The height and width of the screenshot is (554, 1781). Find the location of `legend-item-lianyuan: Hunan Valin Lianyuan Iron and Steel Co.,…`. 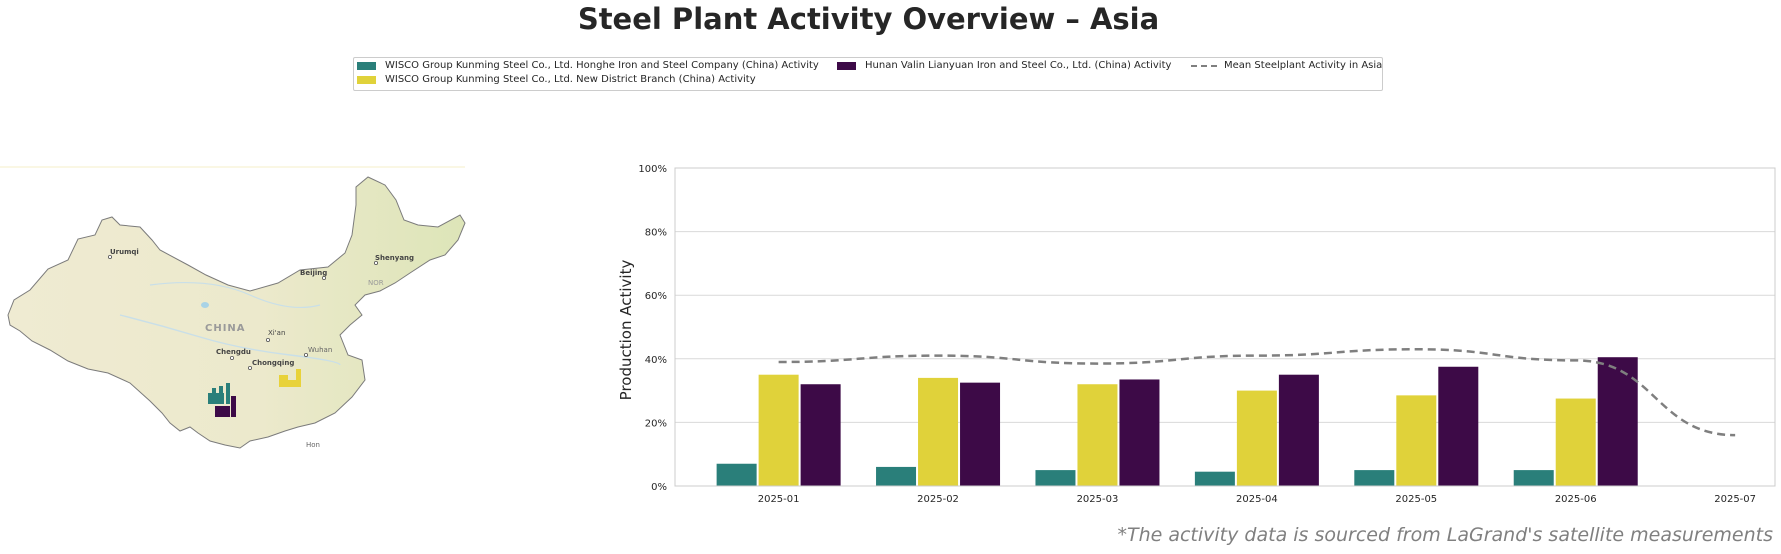

legend-item-lianyuan: Hunan Valin Lianyuan Iron and Steel Co.,… is located at coordinates (1004, 65).